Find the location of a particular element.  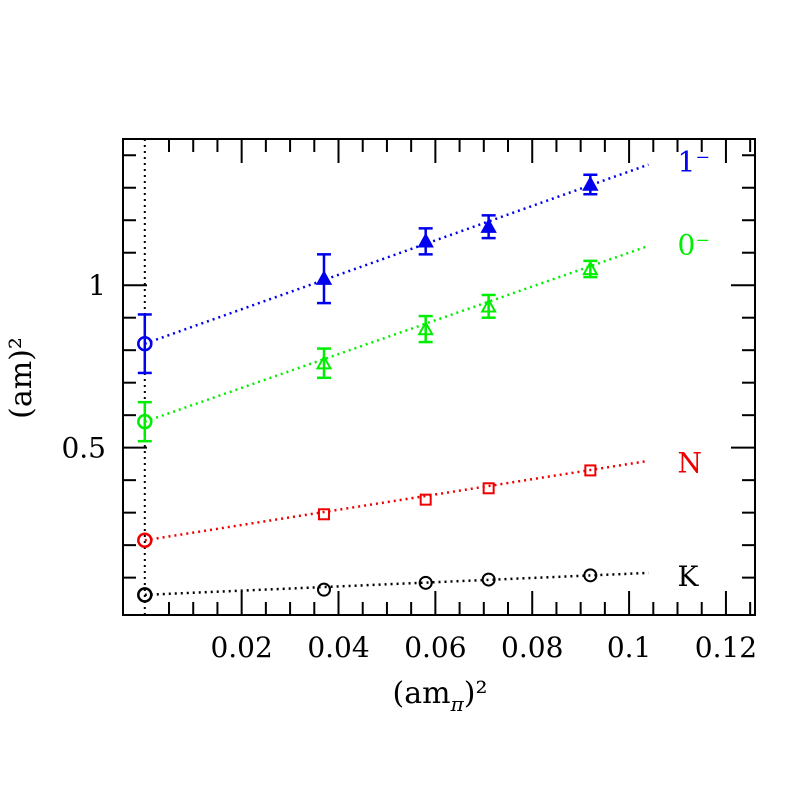

series-label-base: K is located at coordinates (689, 576).